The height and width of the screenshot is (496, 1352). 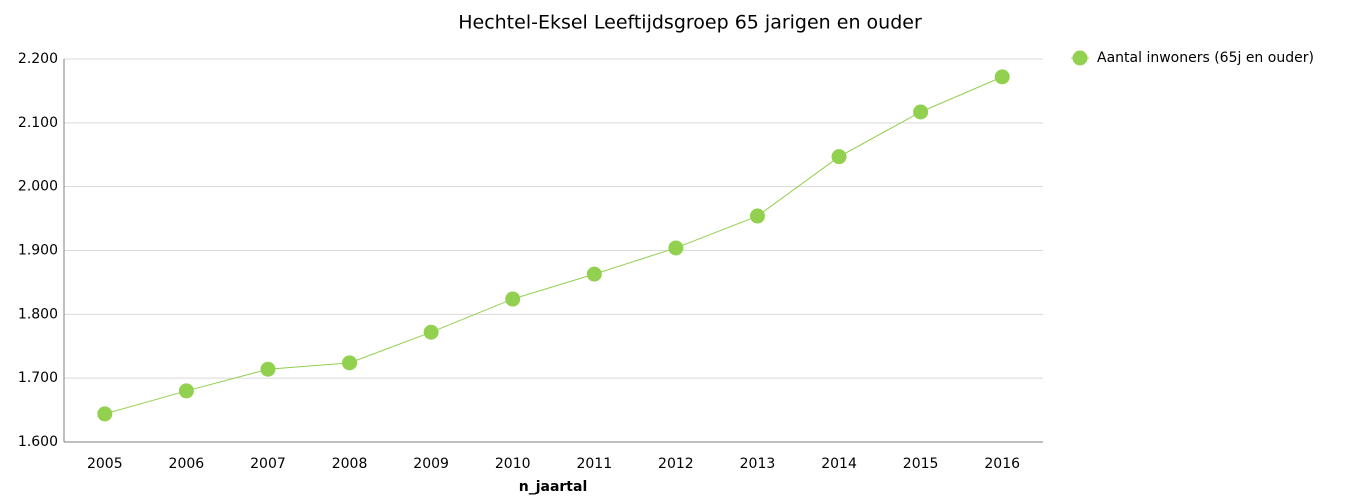 What do you see at coordinates (1205, 58) in the screenshot?
I see `legend-label: Aantal inwoners (65j en ouder)` at bounding box center [1205, 58].